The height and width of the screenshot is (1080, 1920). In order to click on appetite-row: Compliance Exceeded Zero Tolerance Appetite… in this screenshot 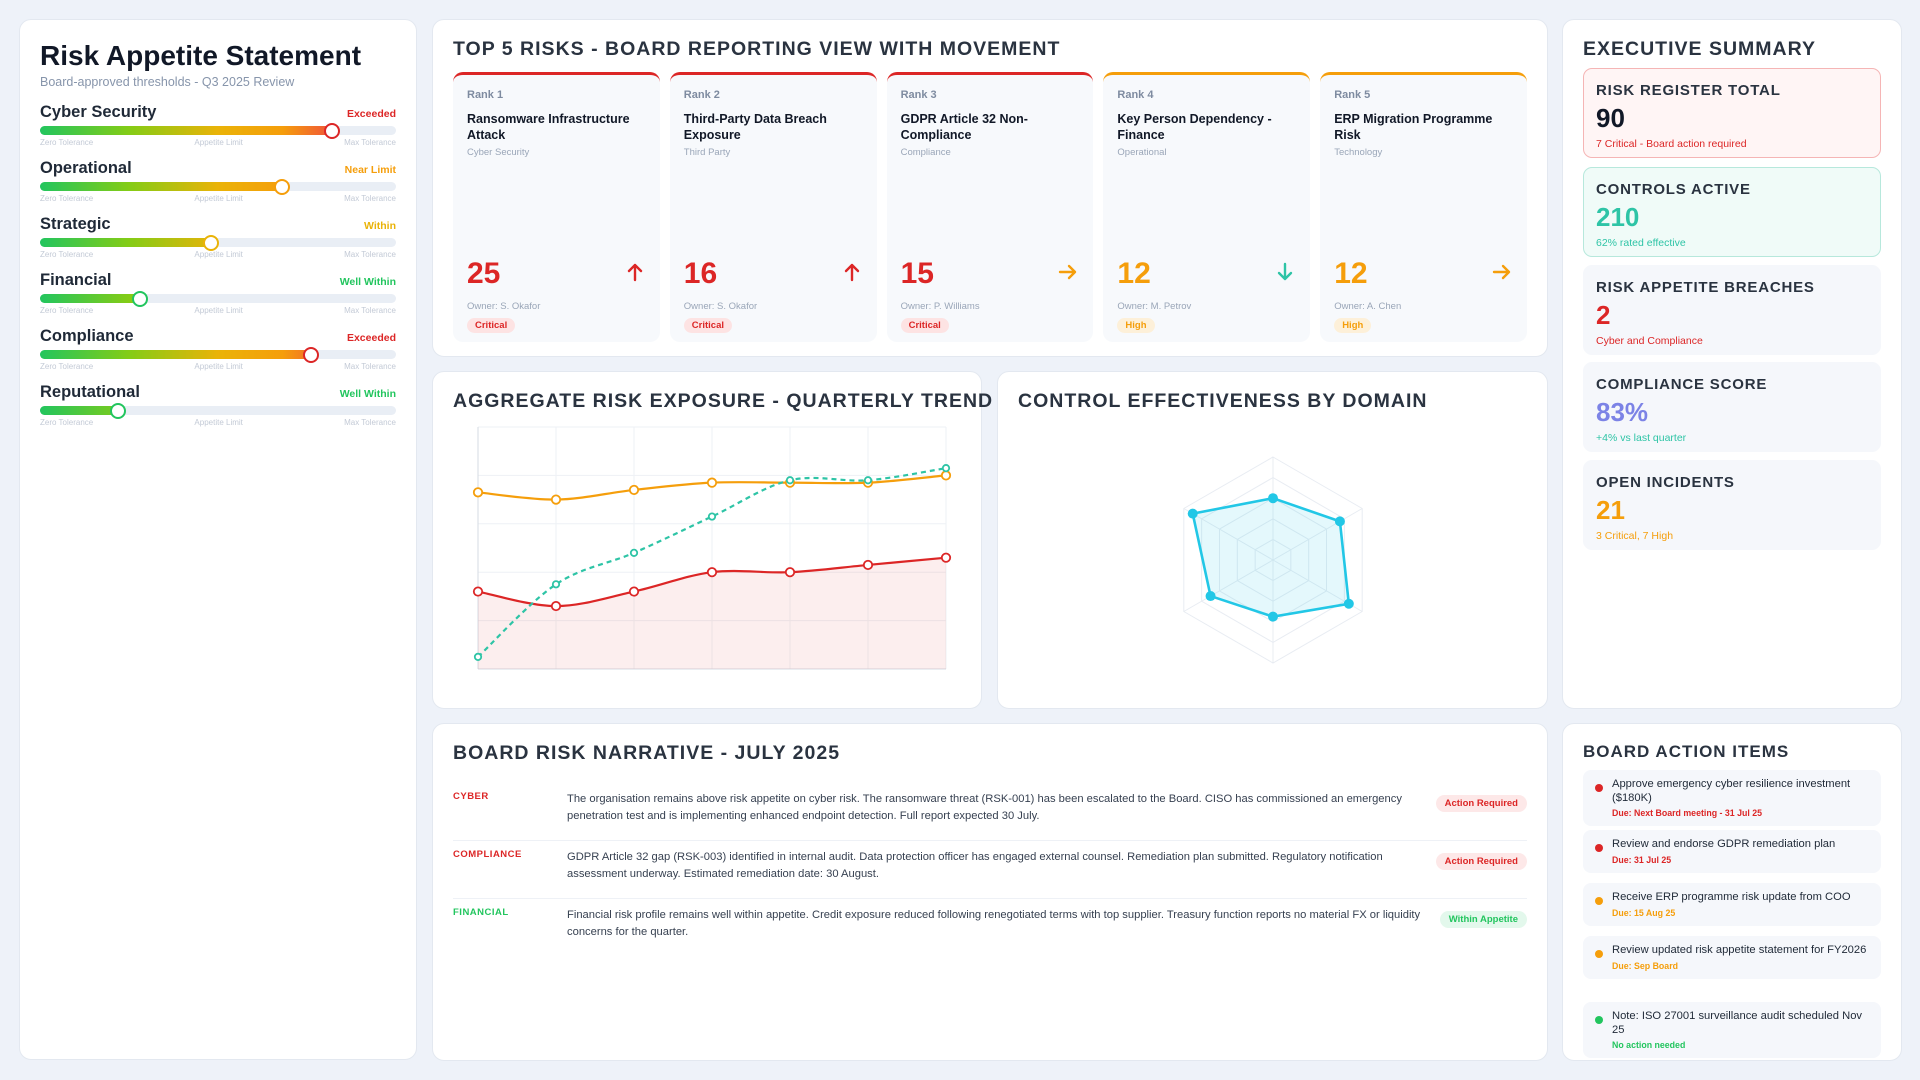, I will do `click(218, 355)`.